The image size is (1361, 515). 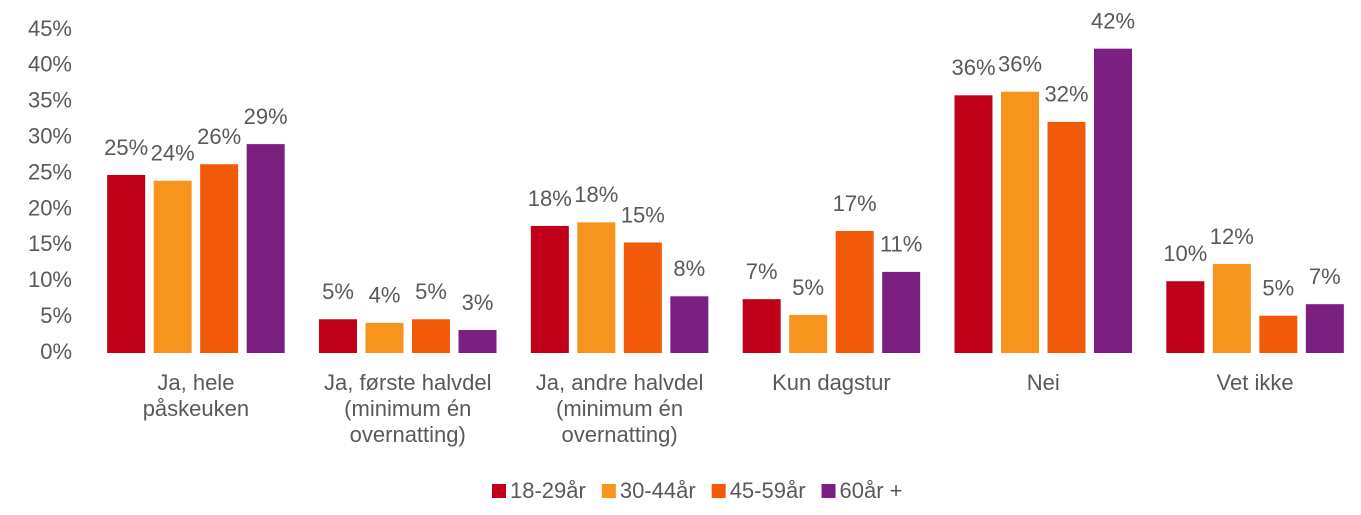 What do you see at coordinates (1232, 236) in the screenshot?
I see `data-label: 12%` at bounding box center [1232, 236].